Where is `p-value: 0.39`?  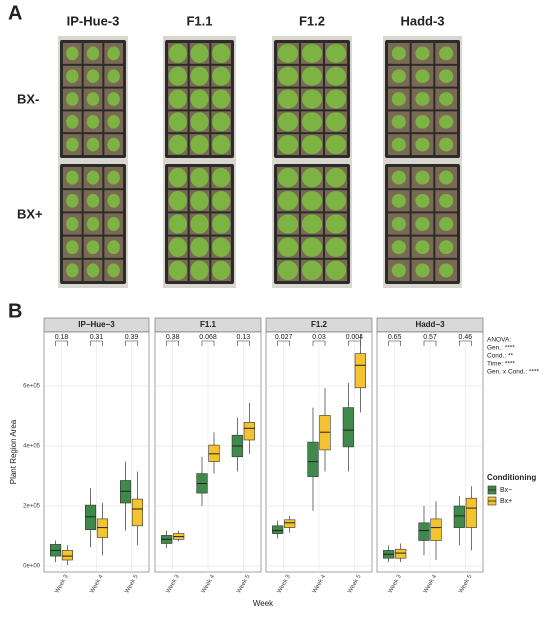 p-value: 0.39 is located at coordinates (132, 337).